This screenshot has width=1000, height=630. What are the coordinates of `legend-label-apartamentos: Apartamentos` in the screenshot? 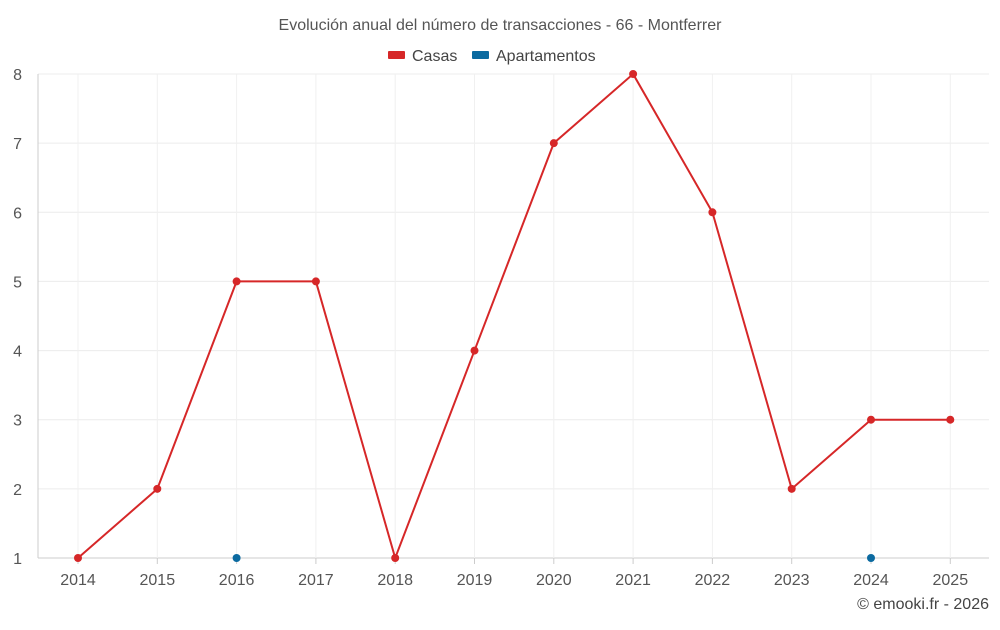 It's located at (546, 56).